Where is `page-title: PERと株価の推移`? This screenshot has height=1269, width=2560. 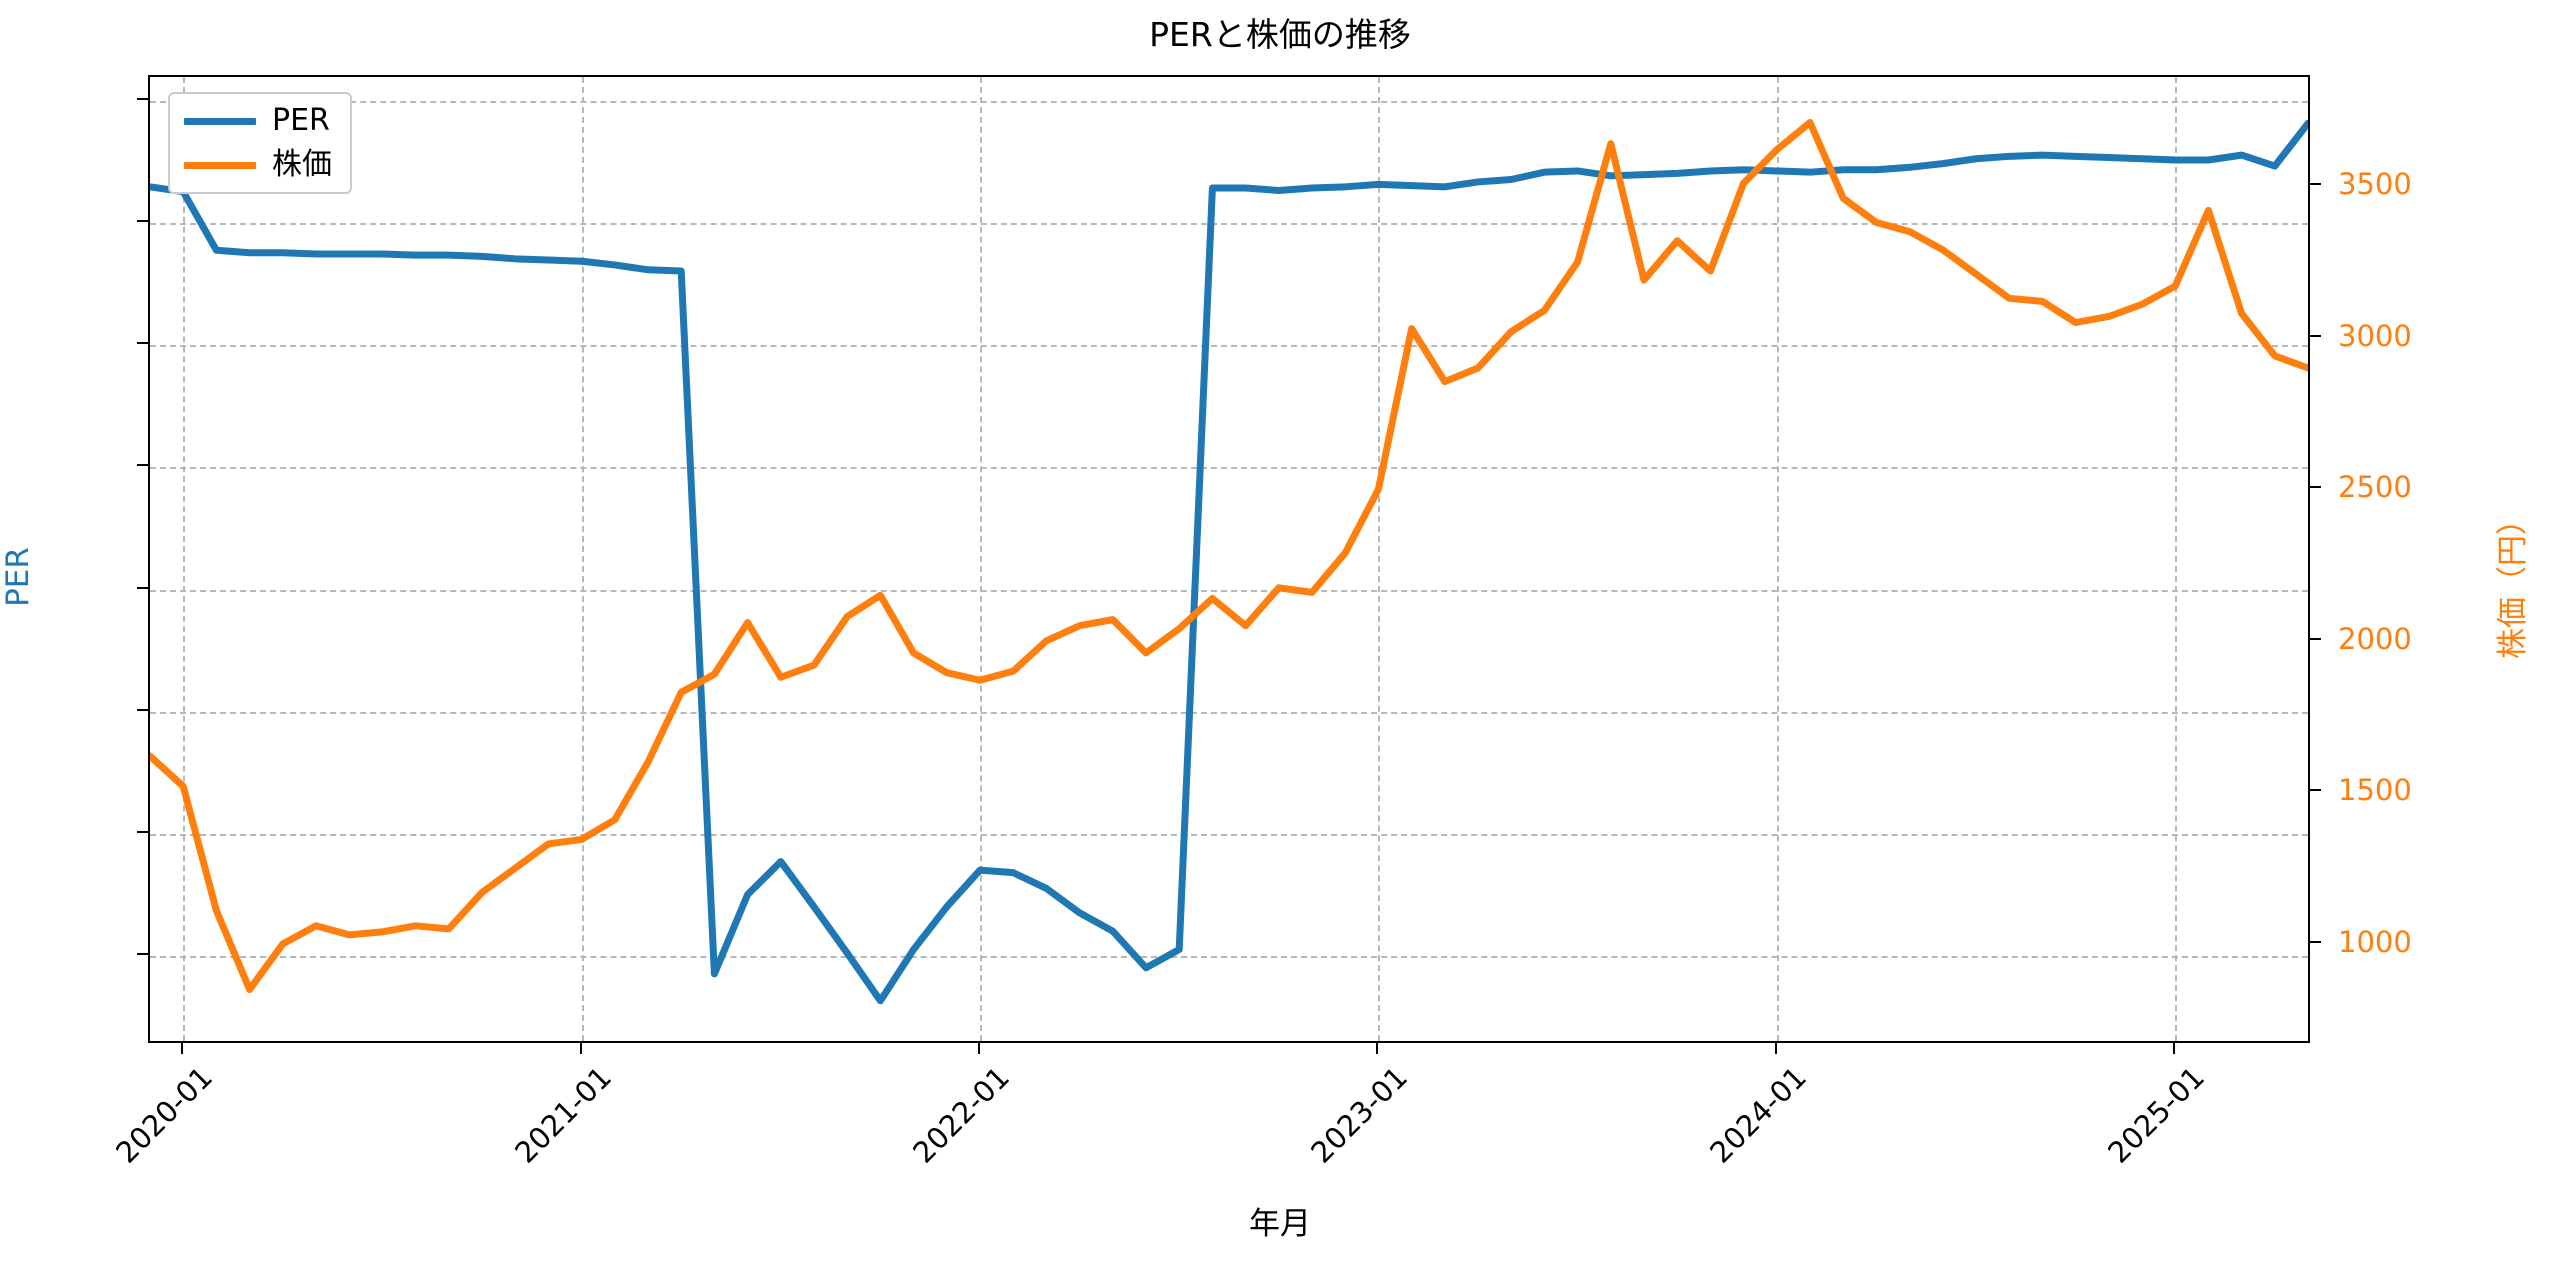
page-title: PERと株価の推移 is located at coordinates (1280, 34).